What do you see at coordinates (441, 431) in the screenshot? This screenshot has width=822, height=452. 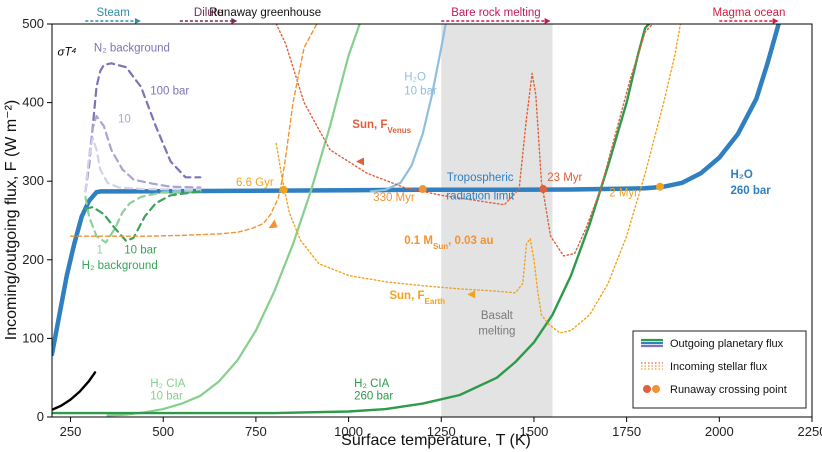 I see `x-tick-label-1250: 1250` at bounding box center [441, 431].